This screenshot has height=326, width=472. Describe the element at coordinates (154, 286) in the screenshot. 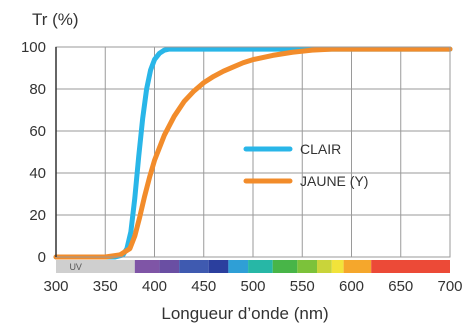

I see `x-tick-label-400: 400` at that location.